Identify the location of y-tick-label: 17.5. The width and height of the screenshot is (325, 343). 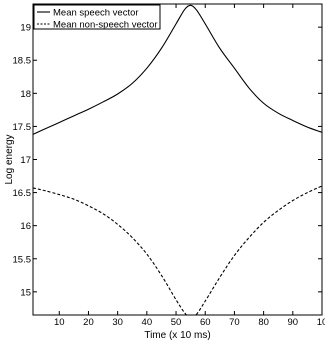
(22, 127).